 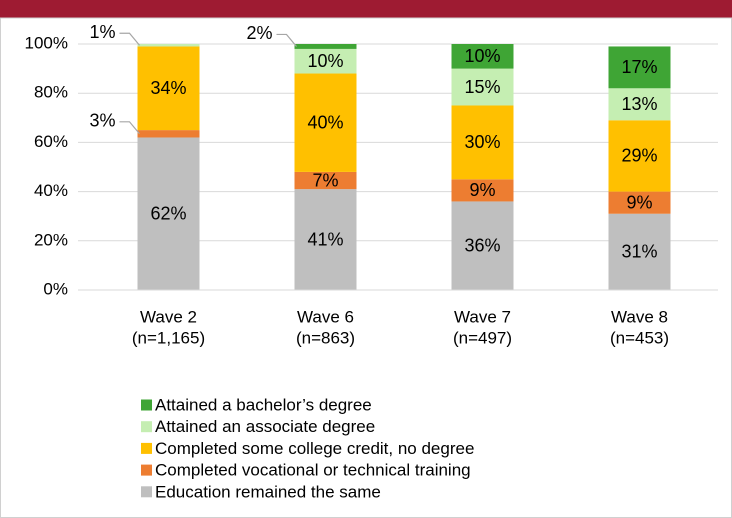 I want to click on data-label: 15%, so click(x=482, y=87).